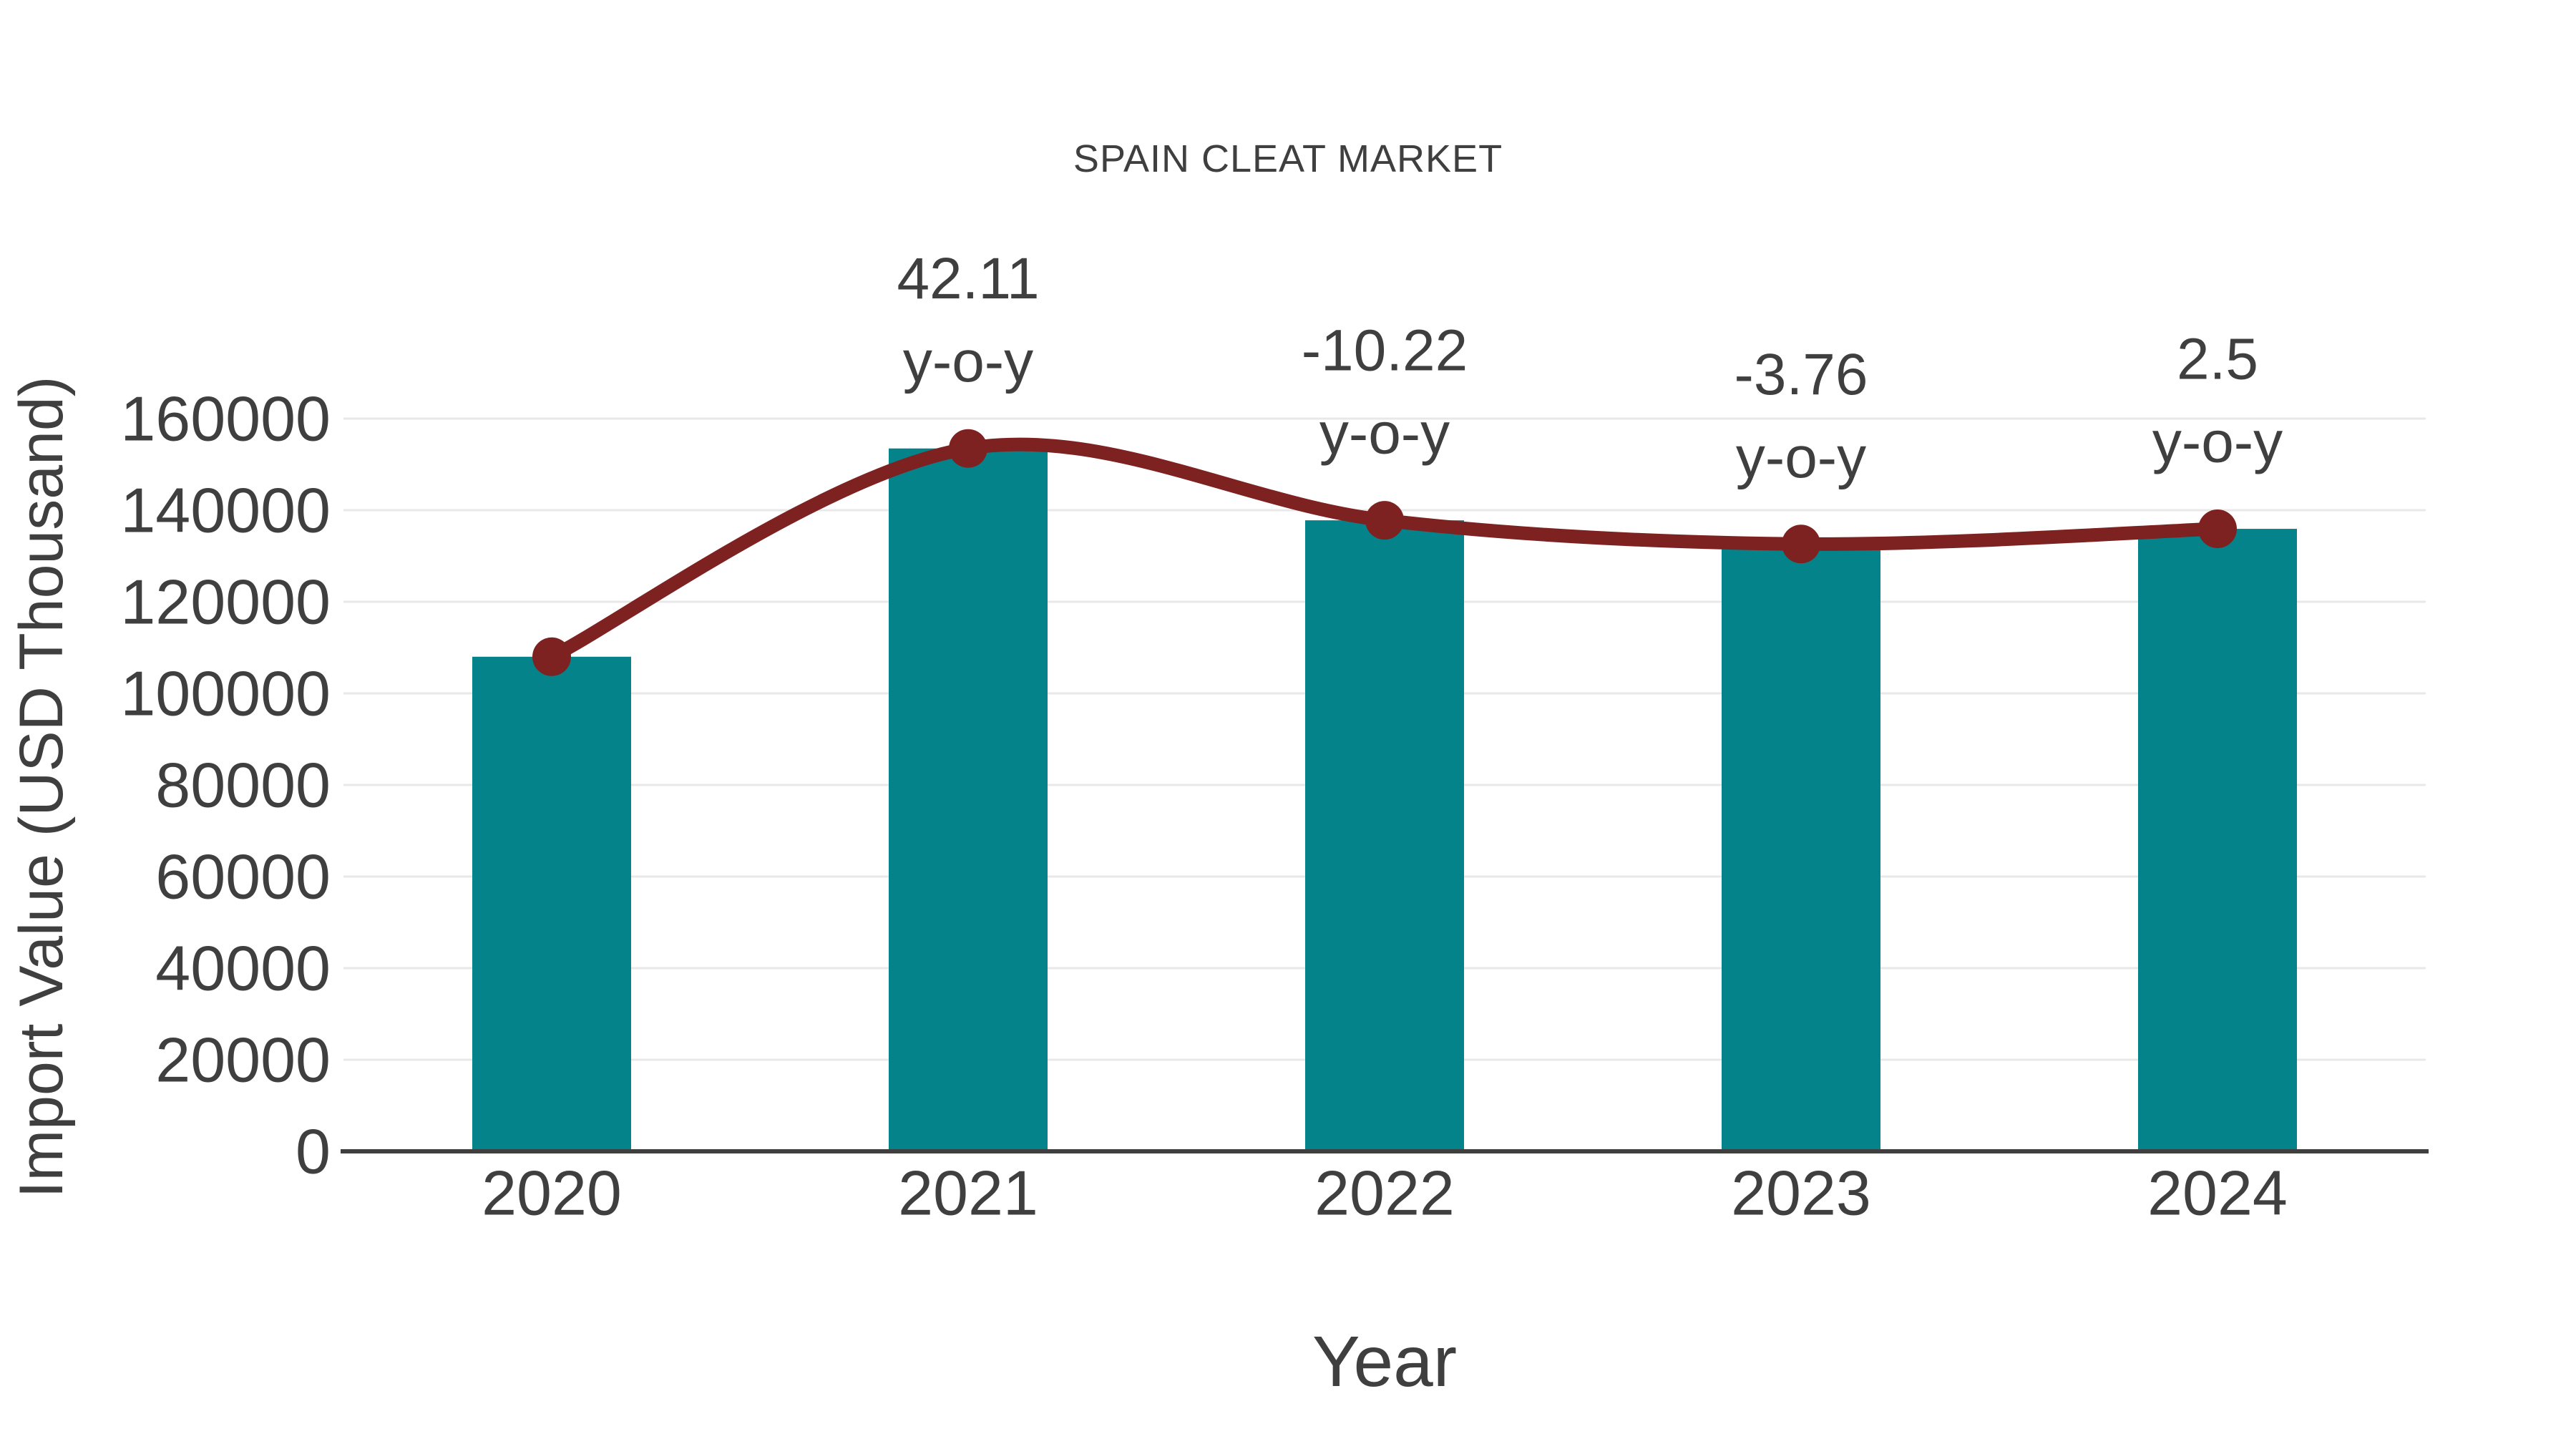 This screenshot has height=1449, width=2576. What do you see at coordinates (226, 602) in the screenshot?
I see `y-tick-label-120000: 120000` at bounding box center [226, 602].